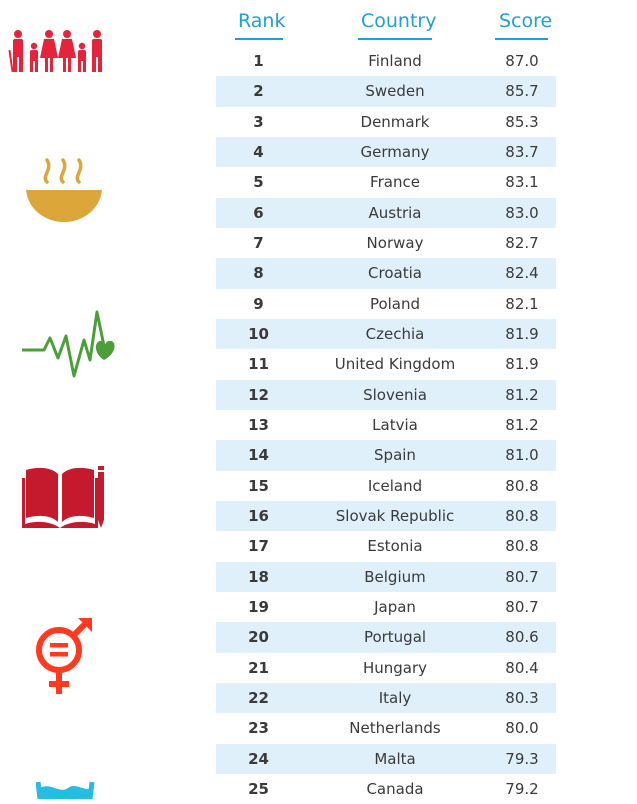 The height and width of the screenshot is (804, 637). What do you see at coordinates (395, 788) in the screenshot?
I see `country-cell: Canada` at bounding box center [395, 788].